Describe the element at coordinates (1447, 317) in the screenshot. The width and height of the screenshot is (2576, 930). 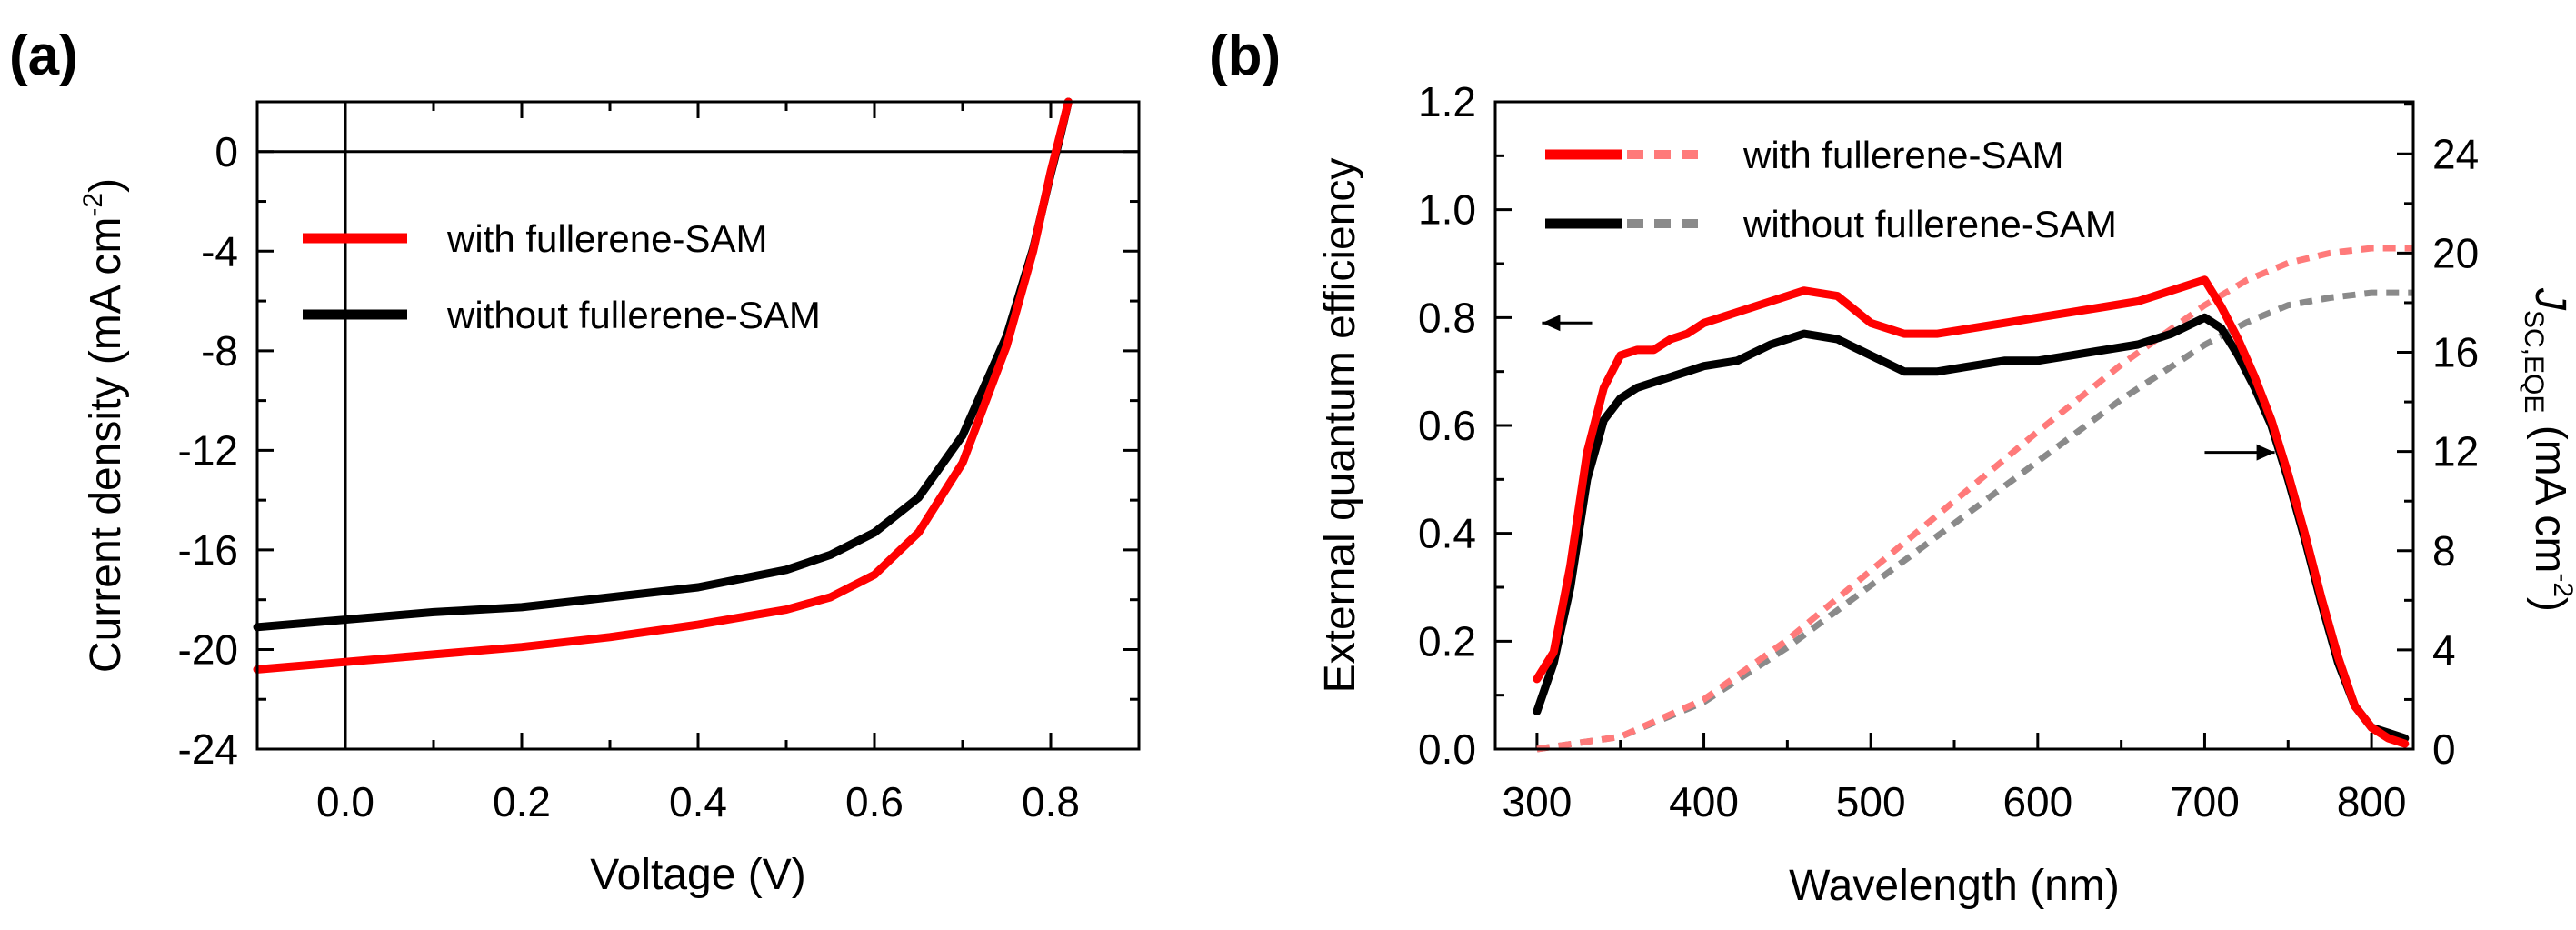
I see `b-y-tick-label: 0.8` at that location.